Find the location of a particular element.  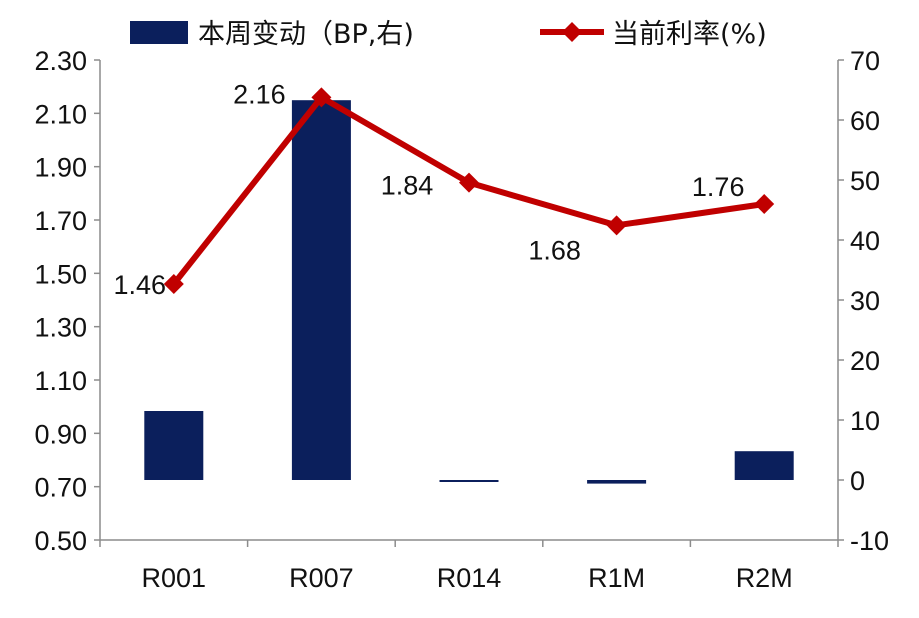

legend-line-label: 当前利率(%) is located at coordinates (689, 34).